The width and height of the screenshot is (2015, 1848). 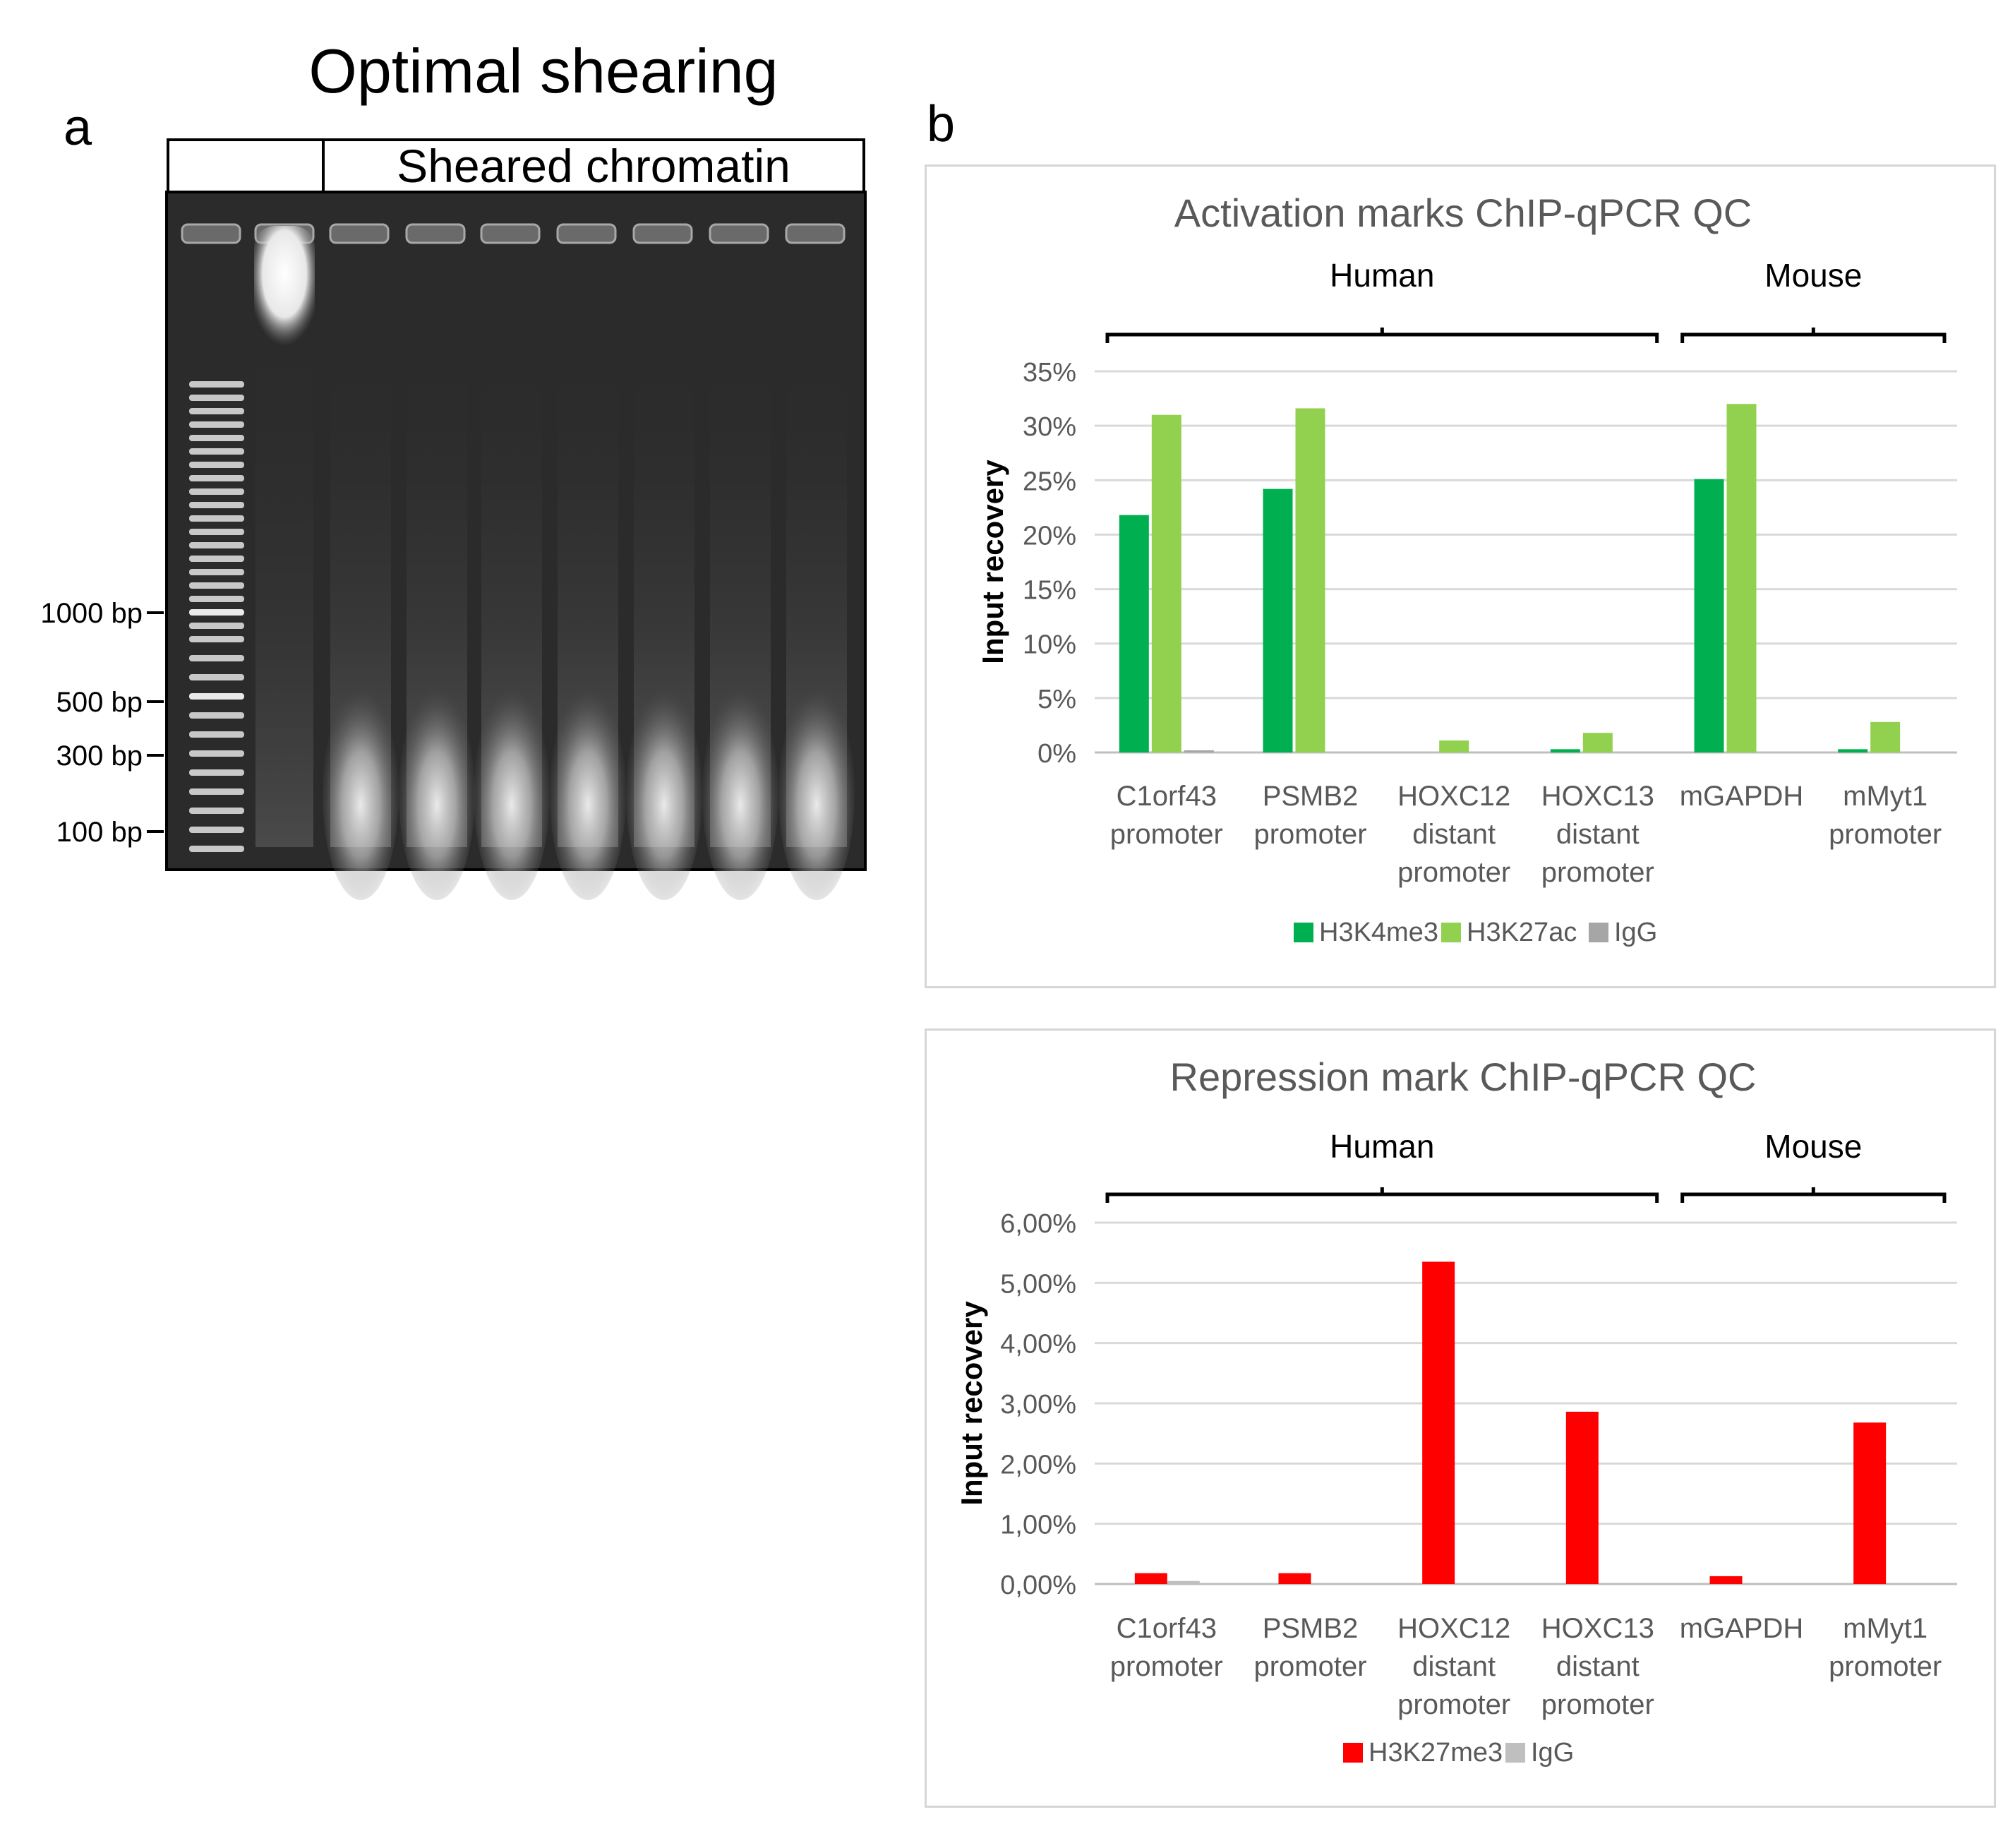 I want to click on y-tick-label: 2,00%, so click(x=1038, y=1465).